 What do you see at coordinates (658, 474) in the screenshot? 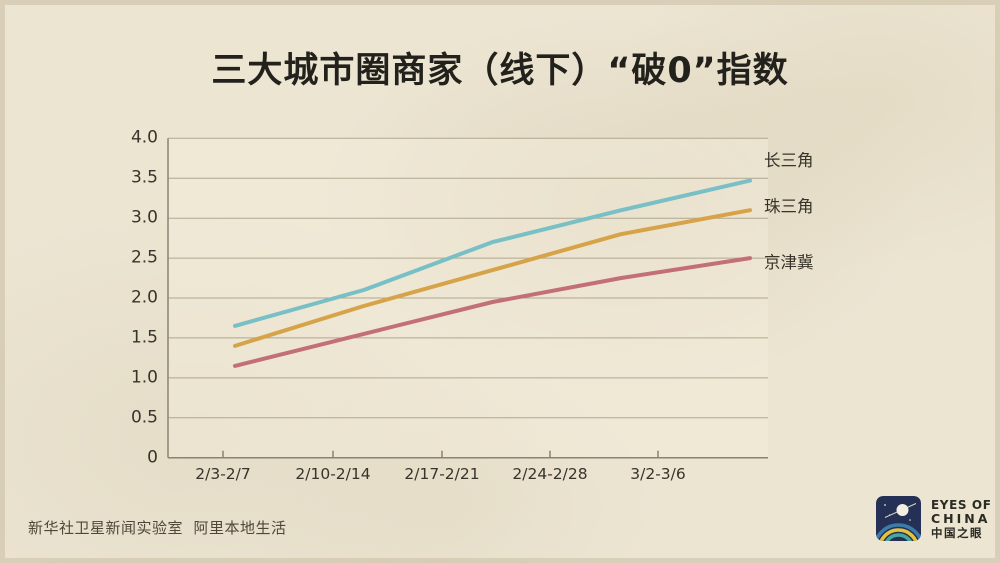
I see `x-axis-tick-label: 3/2-3/6` at bounding box center [658, 474].